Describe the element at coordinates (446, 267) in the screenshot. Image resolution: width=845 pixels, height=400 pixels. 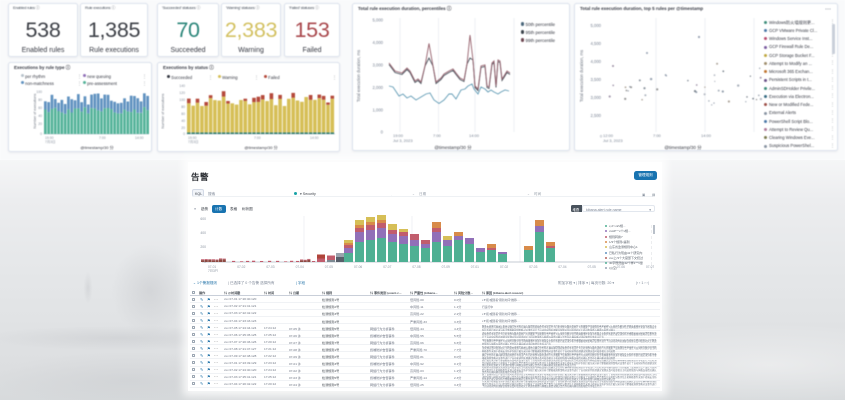
I see `svg-text: 07-09` at that location.